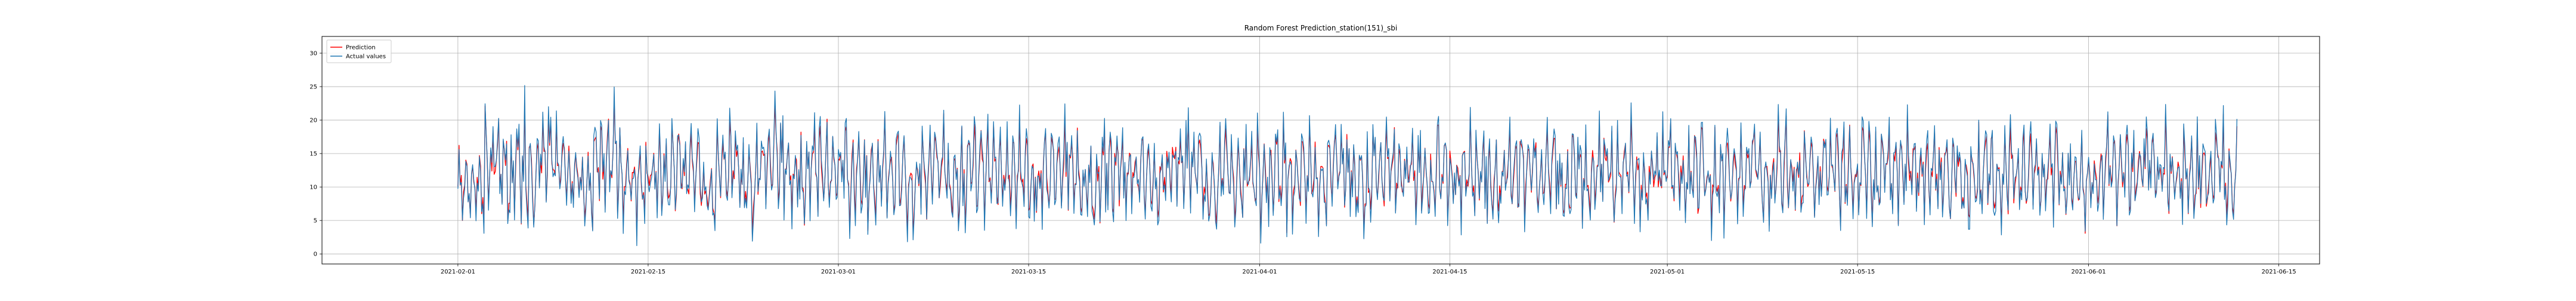 The width and height of the screenshot is (2576, 301). I want to click on legend: Prediction Actual values, so click(359, 51).